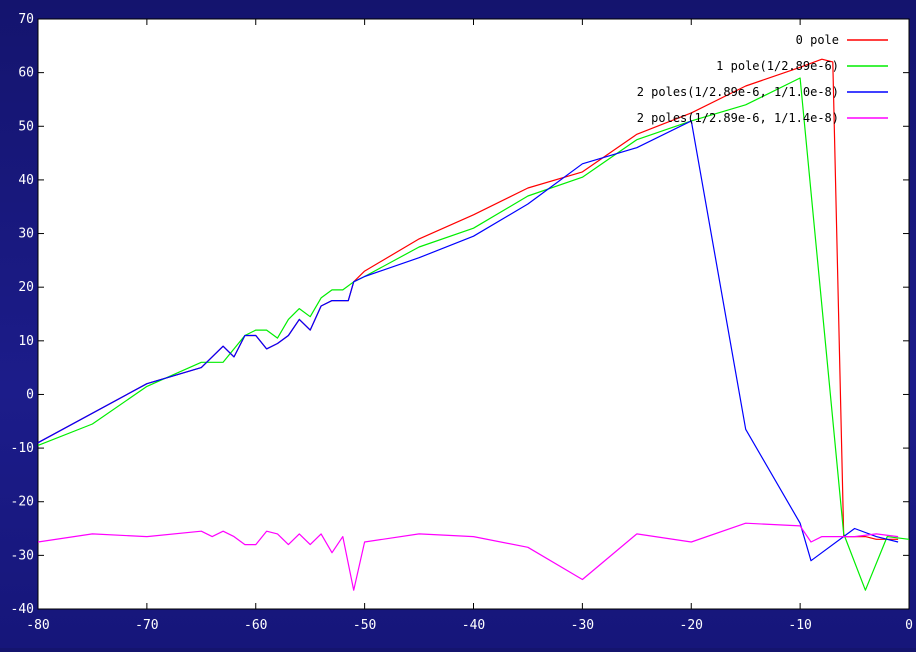 This screenshot has width=916, height=652. I want to click on y-tick-label: 30, so click(26, 234).